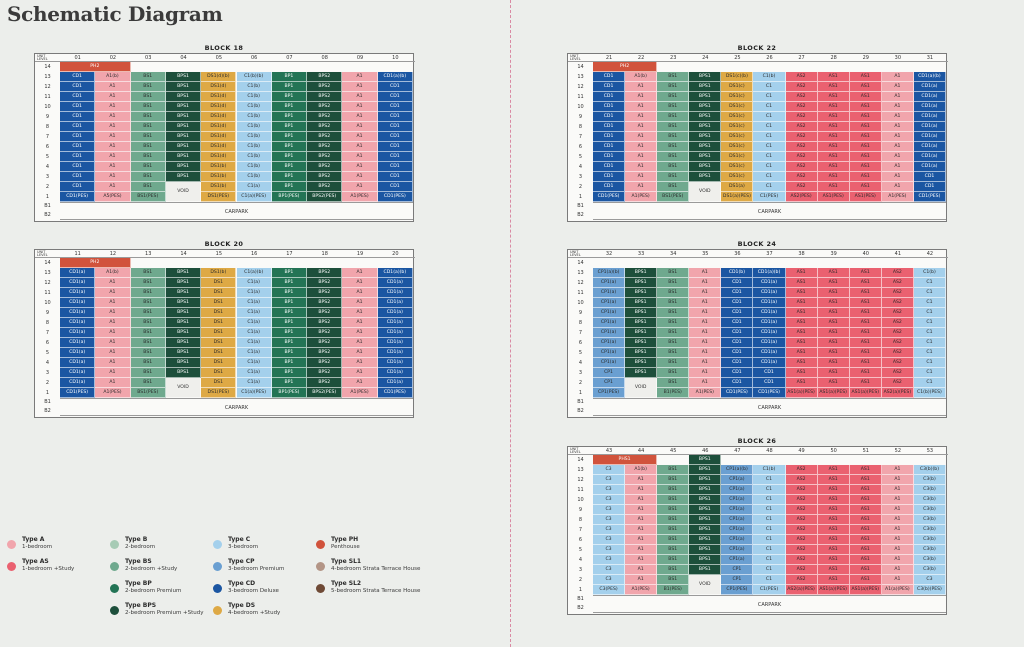 The image size is (1024, 647). I want to click on unit-number: 29, so click(865, 58).